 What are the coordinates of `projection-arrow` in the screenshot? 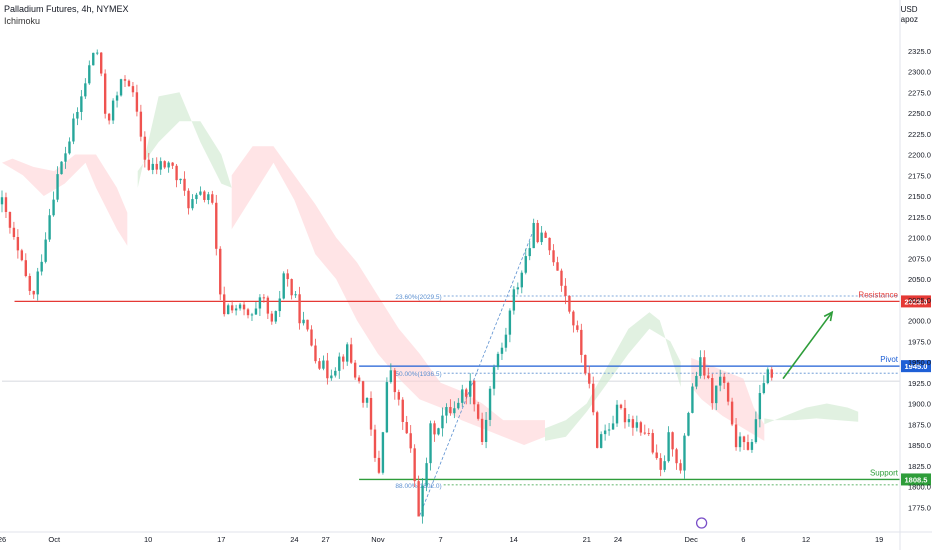 It's located at (808, 345).